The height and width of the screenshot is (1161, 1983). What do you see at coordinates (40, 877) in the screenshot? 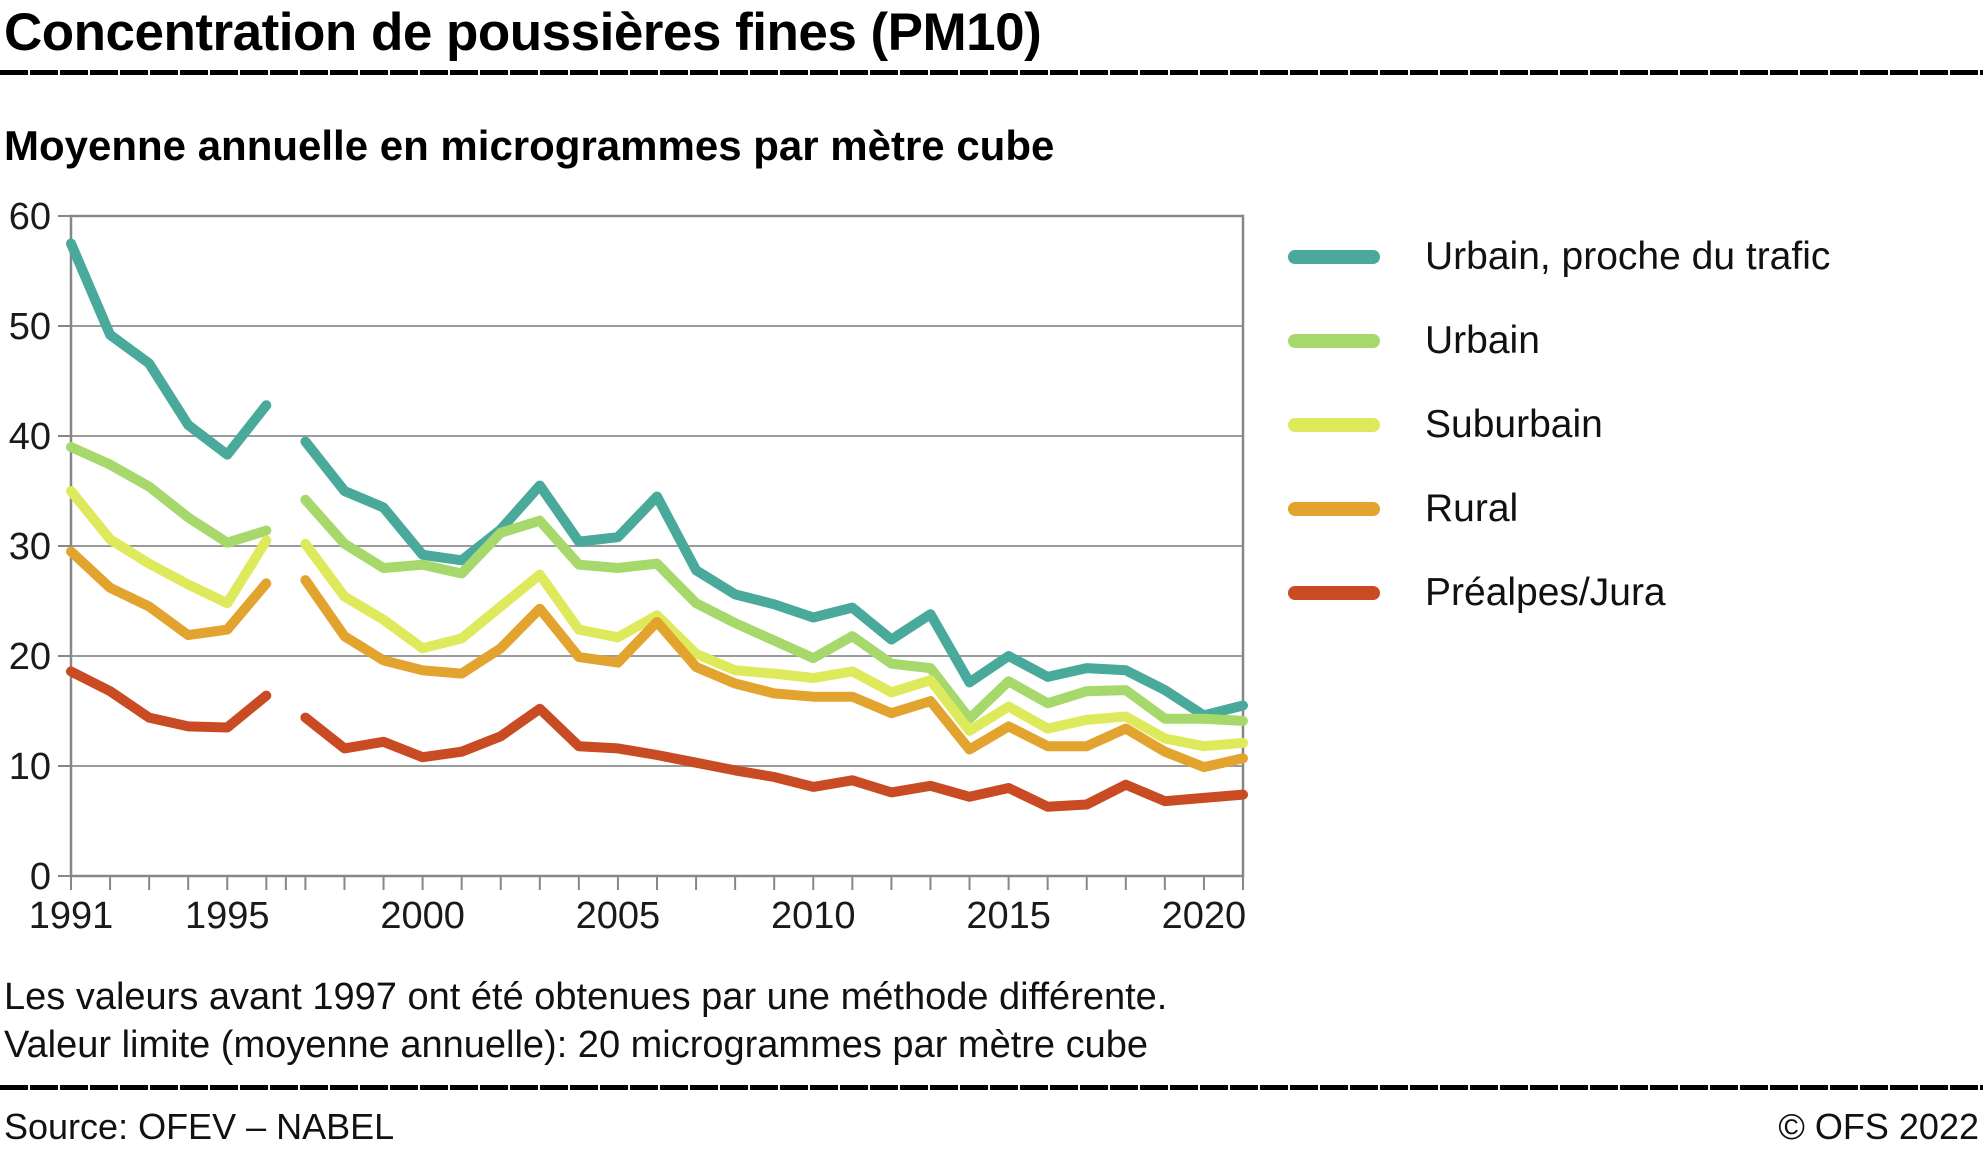
I see `y-tick-label-0: 0` at bounding box center [40, 877].